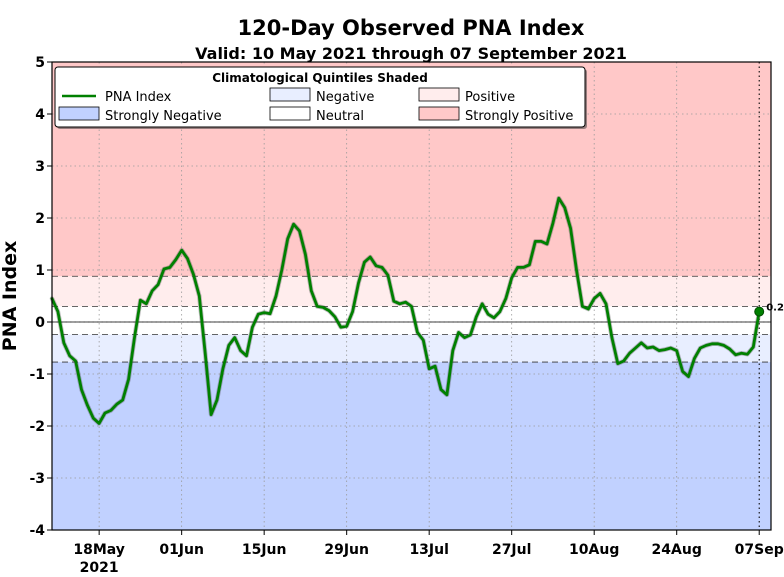 The image size is (784, 577). What do you see at coordinates (40, 115) in the screenshot?
I see `y-tick-label: 4` at bounding box center [40, 115].